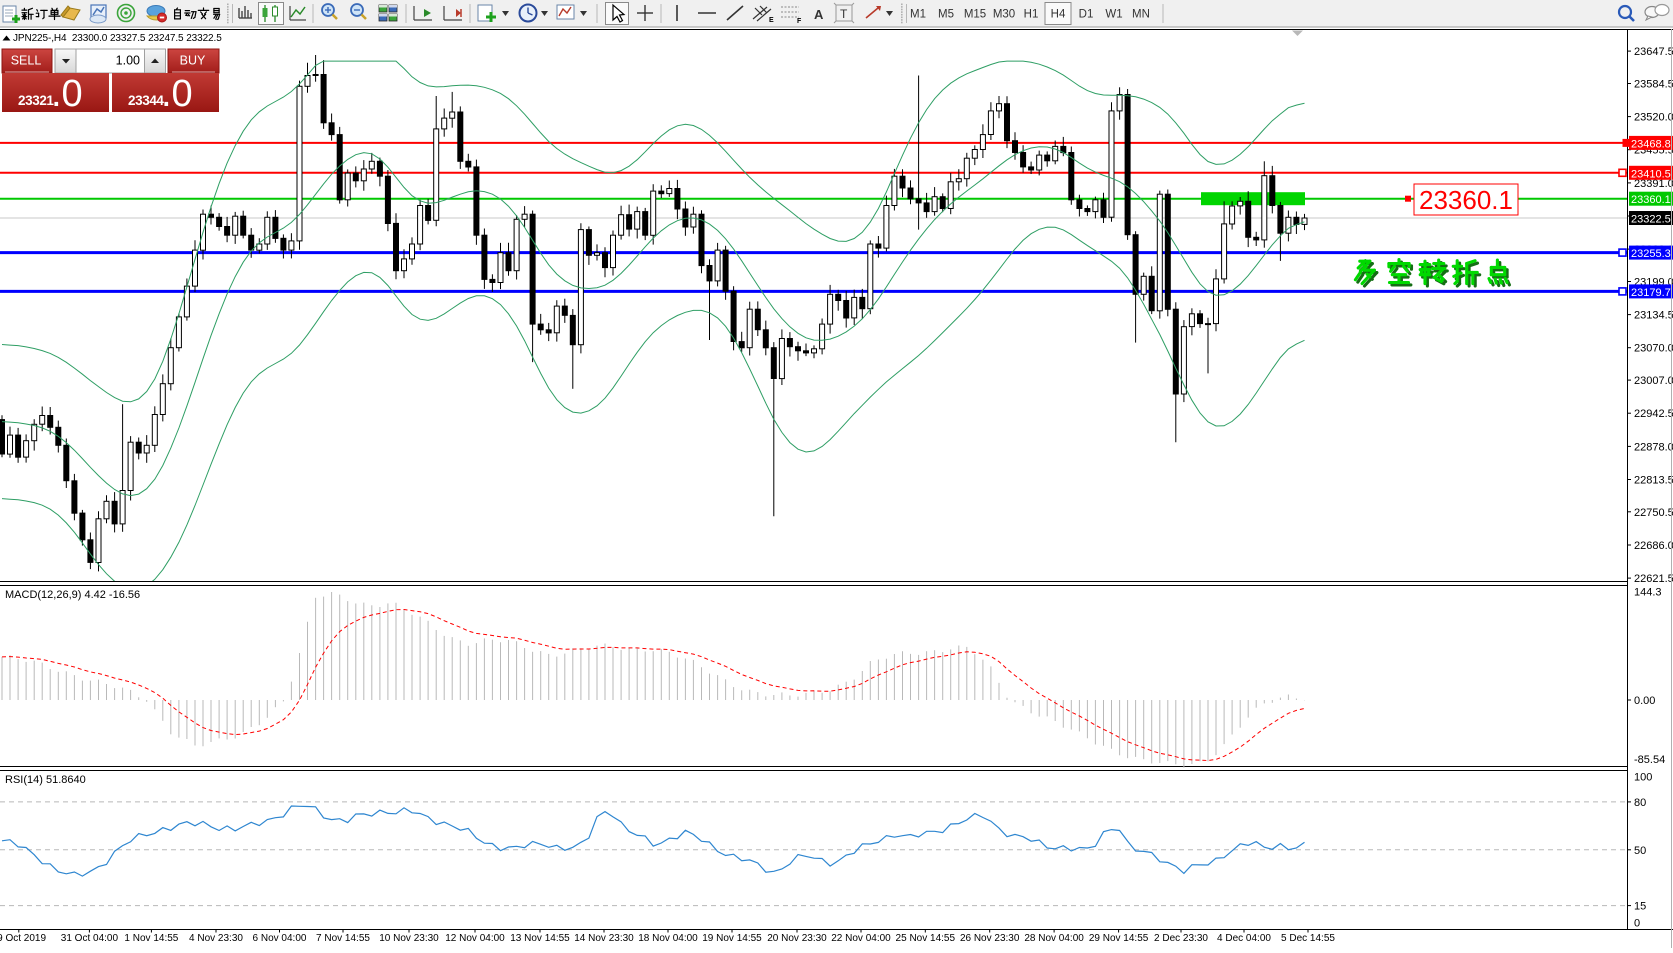 The width and height of the screenshot is (1673, 953). Describe the element at coordinates (1653, 316) in the screenshot. I see `svg-text: 23134.5` at that location.